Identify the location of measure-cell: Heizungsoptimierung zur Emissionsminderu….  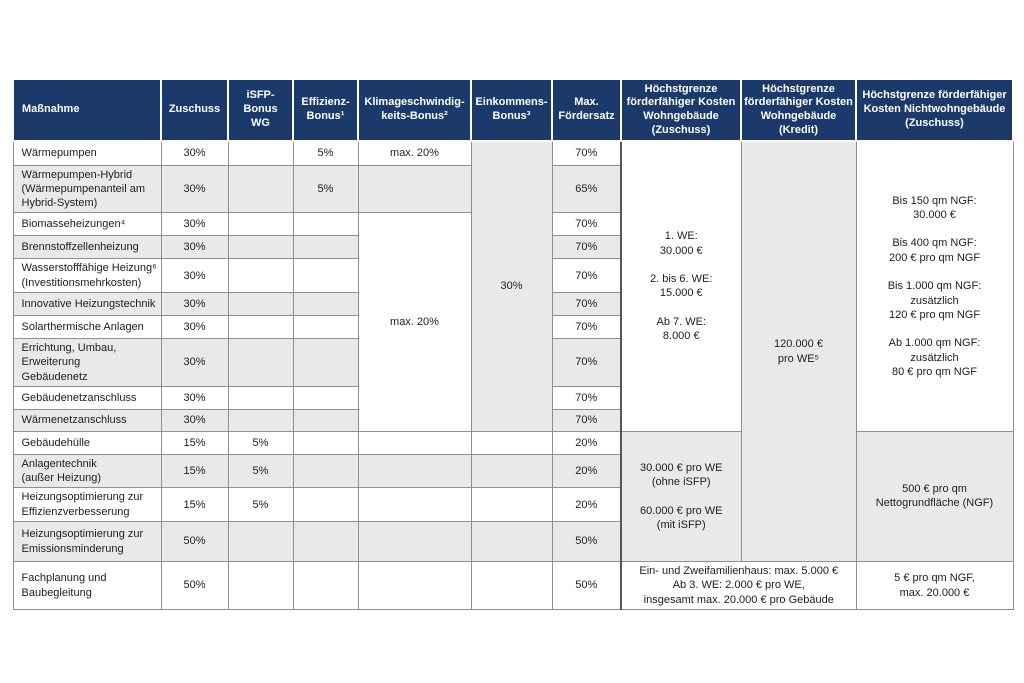
(87, 542).